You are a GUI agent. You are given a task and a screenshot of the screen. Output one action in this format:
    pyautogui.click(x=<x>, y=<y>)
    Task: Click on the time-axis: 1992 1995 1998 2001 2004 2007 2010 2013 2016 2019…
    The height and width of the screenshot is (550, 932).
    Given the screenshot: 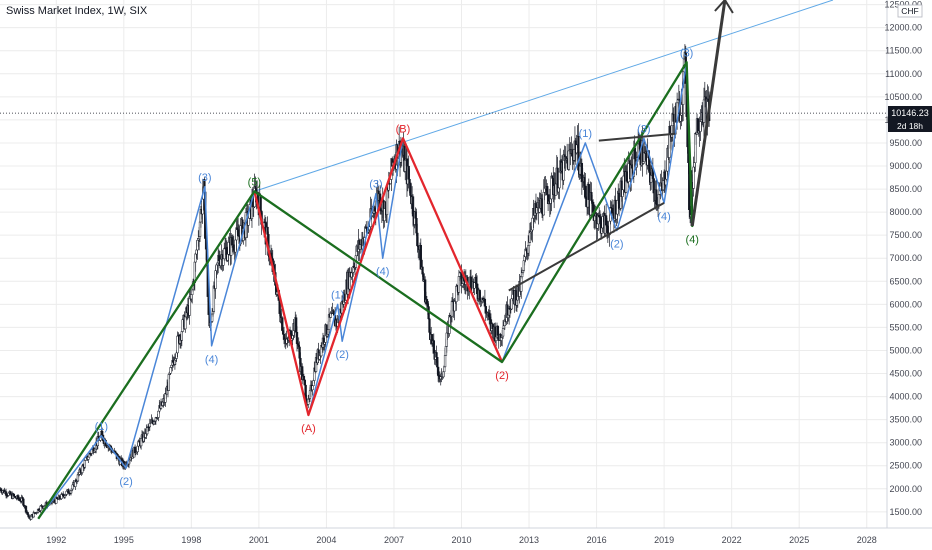 What is the action you would take?
    pyautogui.click(x=461, y=540)
    